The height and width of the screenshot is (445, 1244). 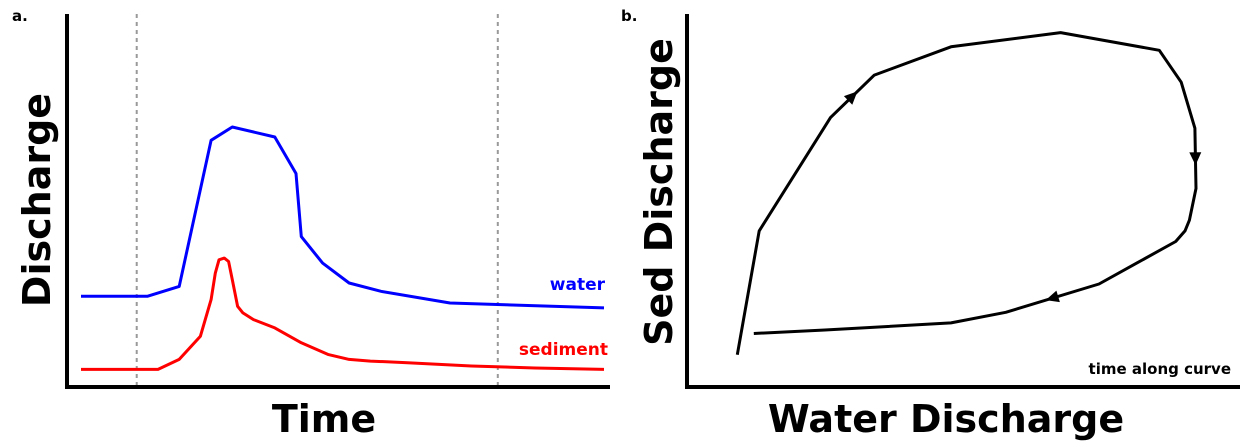 I want to click on y-axis-title: Discharge, so click(x=37, y=200).